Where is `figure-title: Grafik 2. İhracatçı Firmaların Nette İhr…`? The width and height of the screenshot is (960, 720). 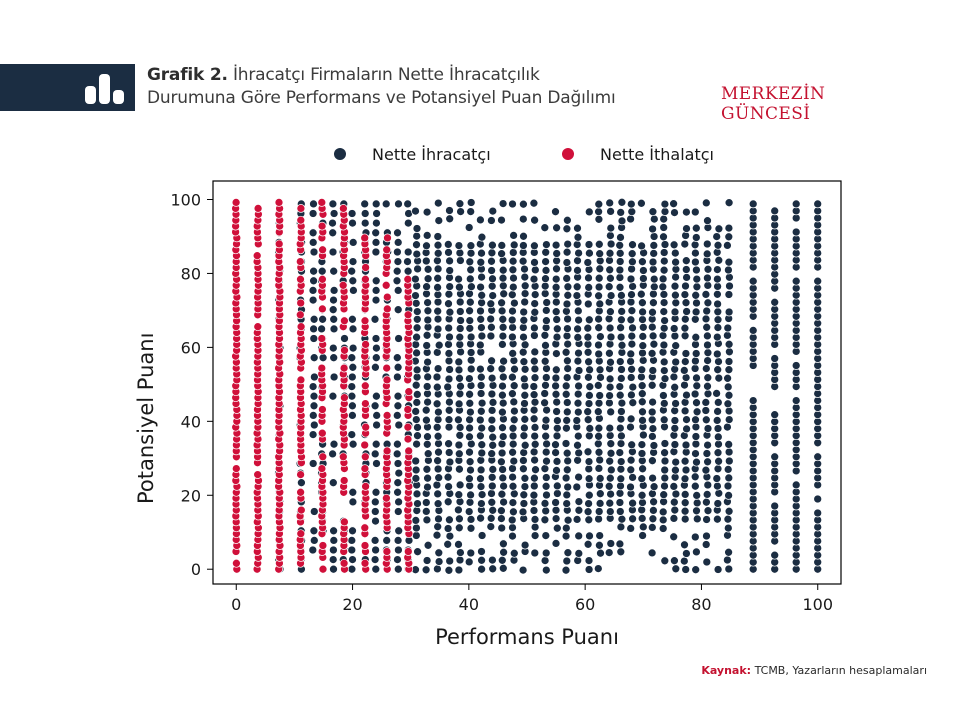
figure-title: Grafik 2. İhracatçı Firmaların Nette İhr… is located at coordinates (427, 87).